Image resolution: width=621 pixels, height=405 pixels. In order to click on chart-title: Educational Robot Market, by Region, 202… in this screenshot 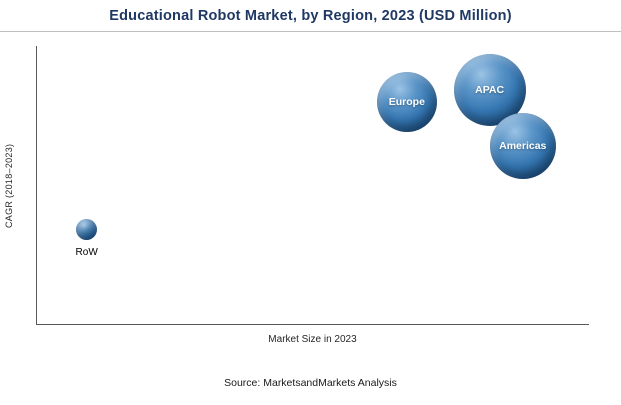, I will do `click(310, 15)`.